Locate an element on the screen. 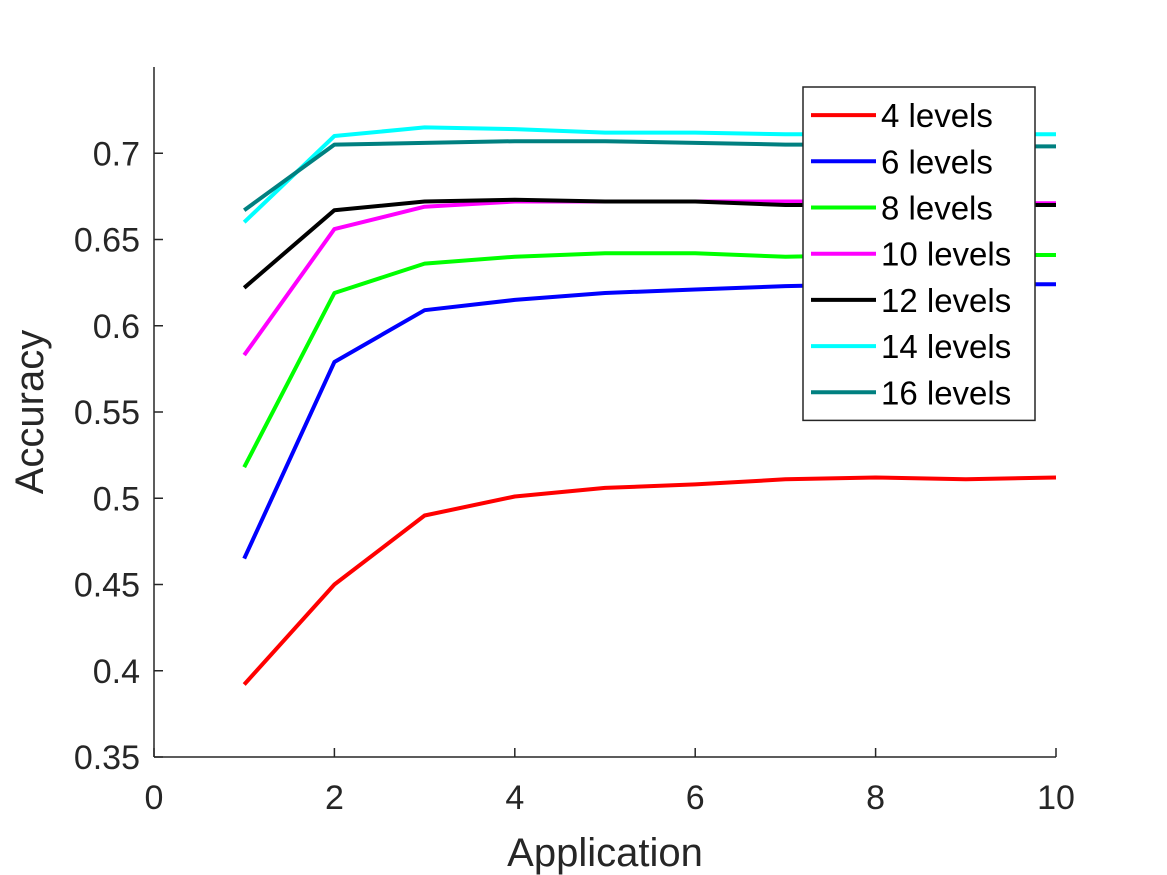  y-tick-label: 0.55 is located at coordinates (107, 413).